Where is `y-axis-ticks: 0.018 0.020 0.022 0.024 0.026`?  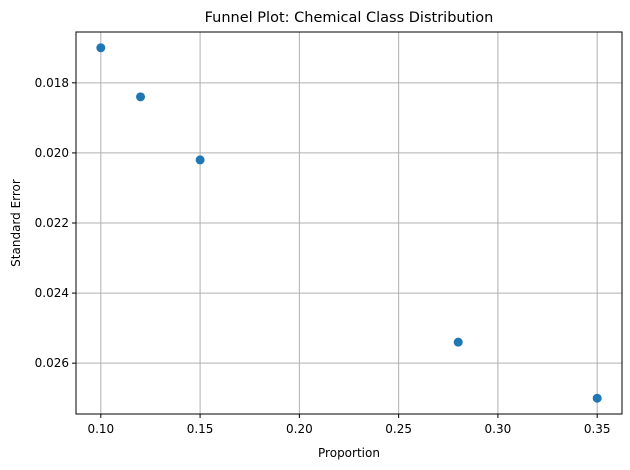
y-axis-ticks: 0.018 0.020 0.022 0.024 0.026 is located at coordinates (55, 223).